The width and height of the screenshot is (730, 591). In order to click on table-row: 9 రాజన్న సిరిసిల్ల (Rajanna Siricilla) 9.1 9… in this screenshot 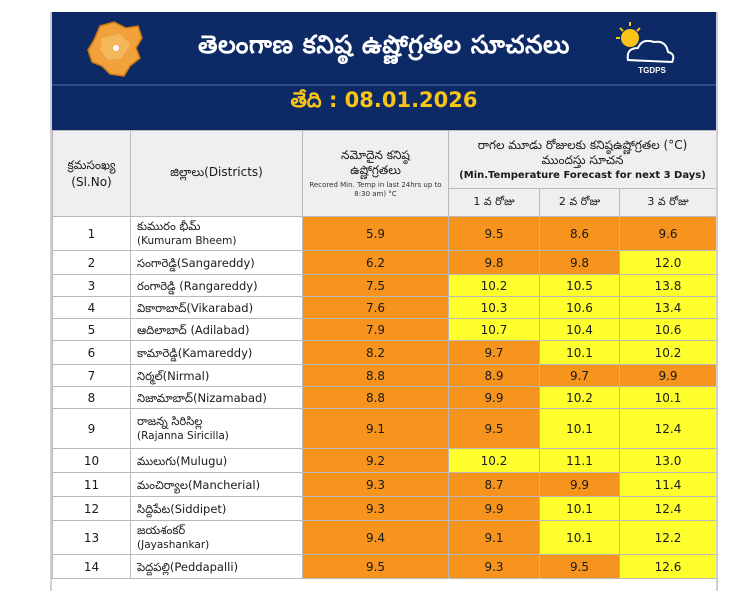, I will do `click(384, 428)`.